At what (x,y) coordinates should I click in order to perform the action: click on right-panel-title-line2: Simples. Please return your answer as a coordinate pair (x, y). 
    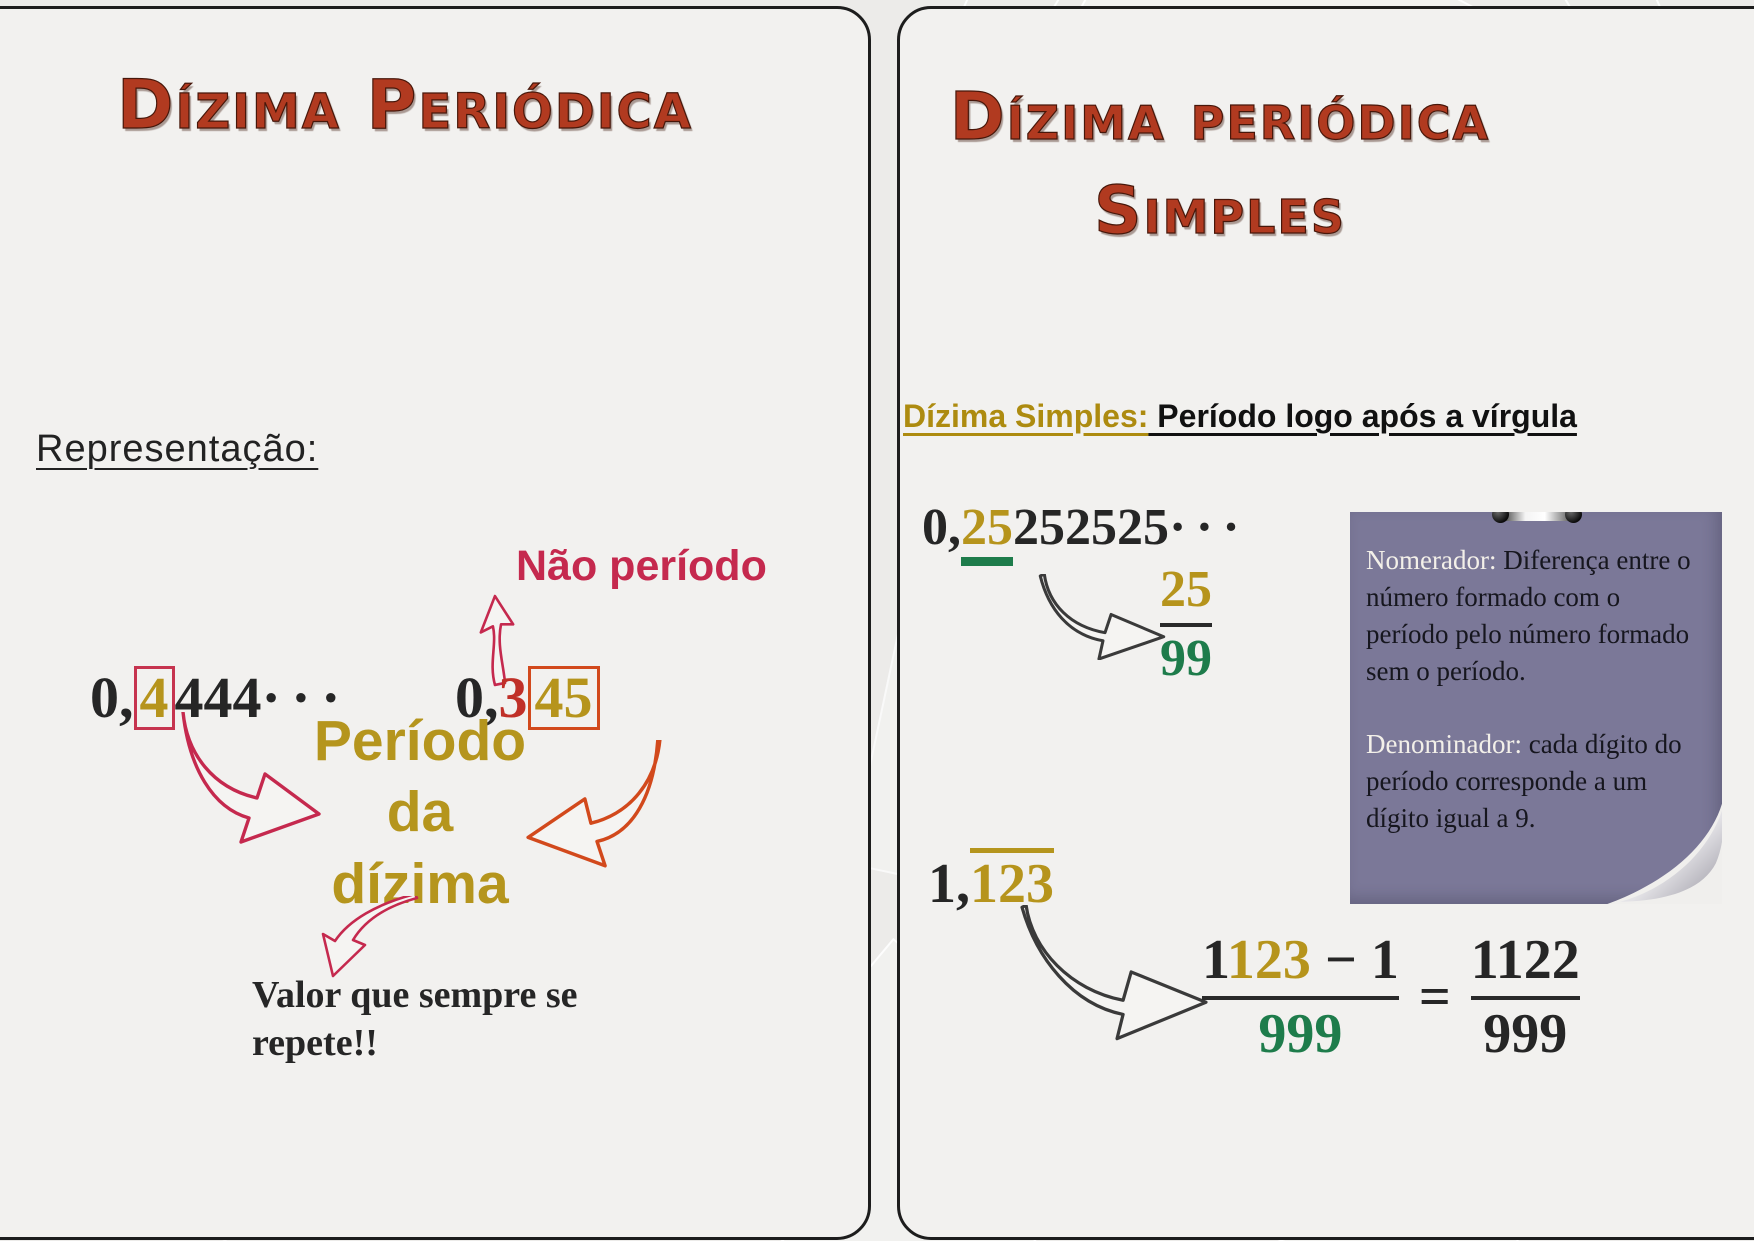
    Looking at the image, I should click on (1219, 210).